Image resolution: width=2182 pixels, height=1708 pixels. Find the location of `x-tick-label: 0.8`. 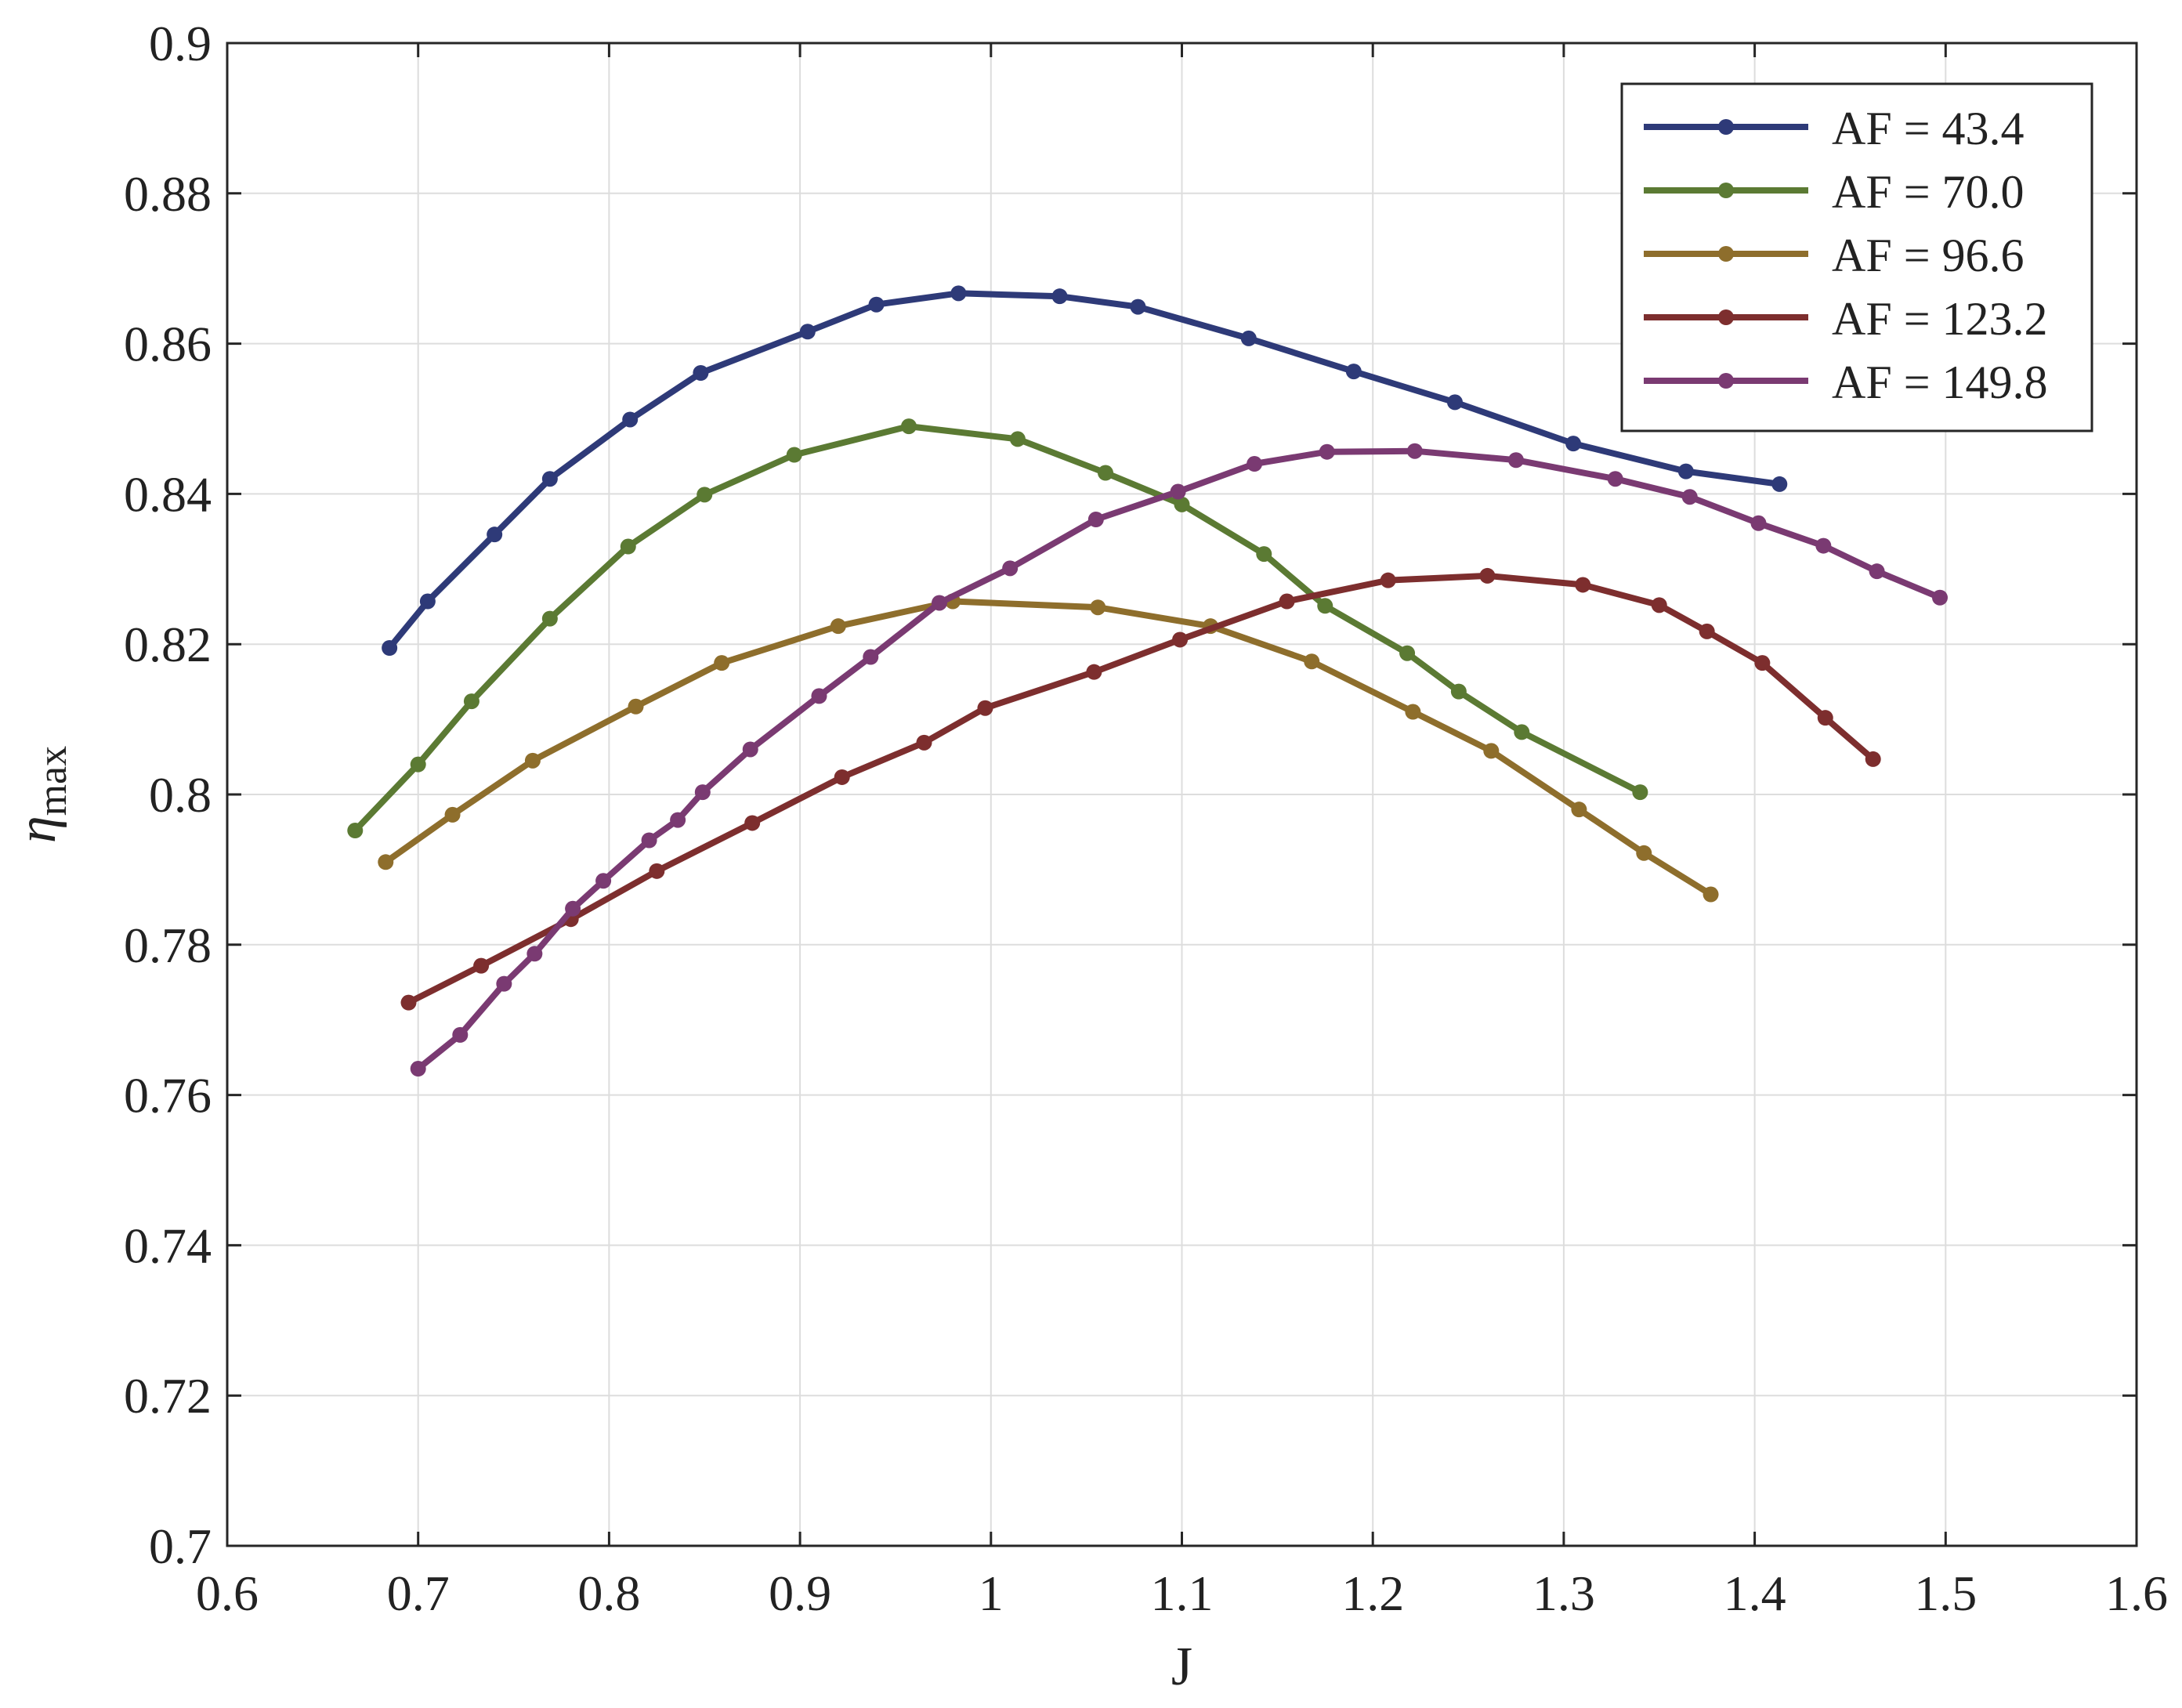

x-tick-label: 0.8 is located at coordinates (608, 1593).